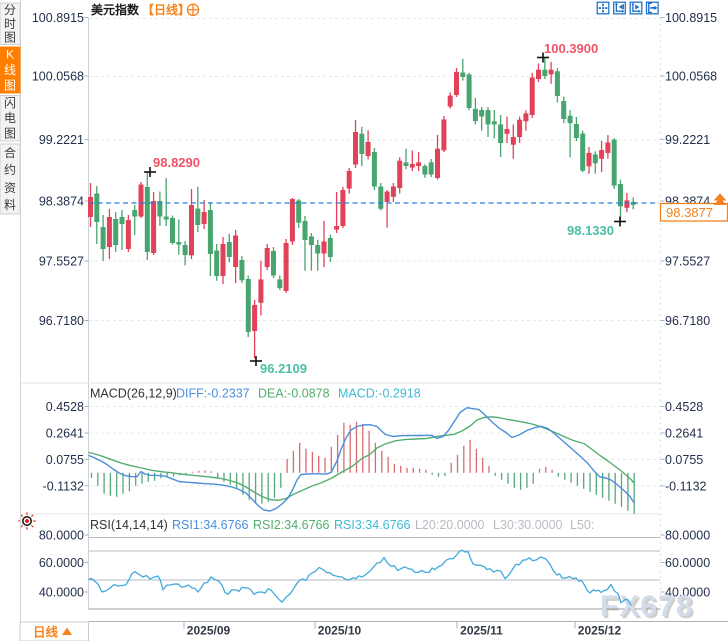  Describe the element at coordinates (10, 55) in the screenshot. I see `svg-text: K` at that location.